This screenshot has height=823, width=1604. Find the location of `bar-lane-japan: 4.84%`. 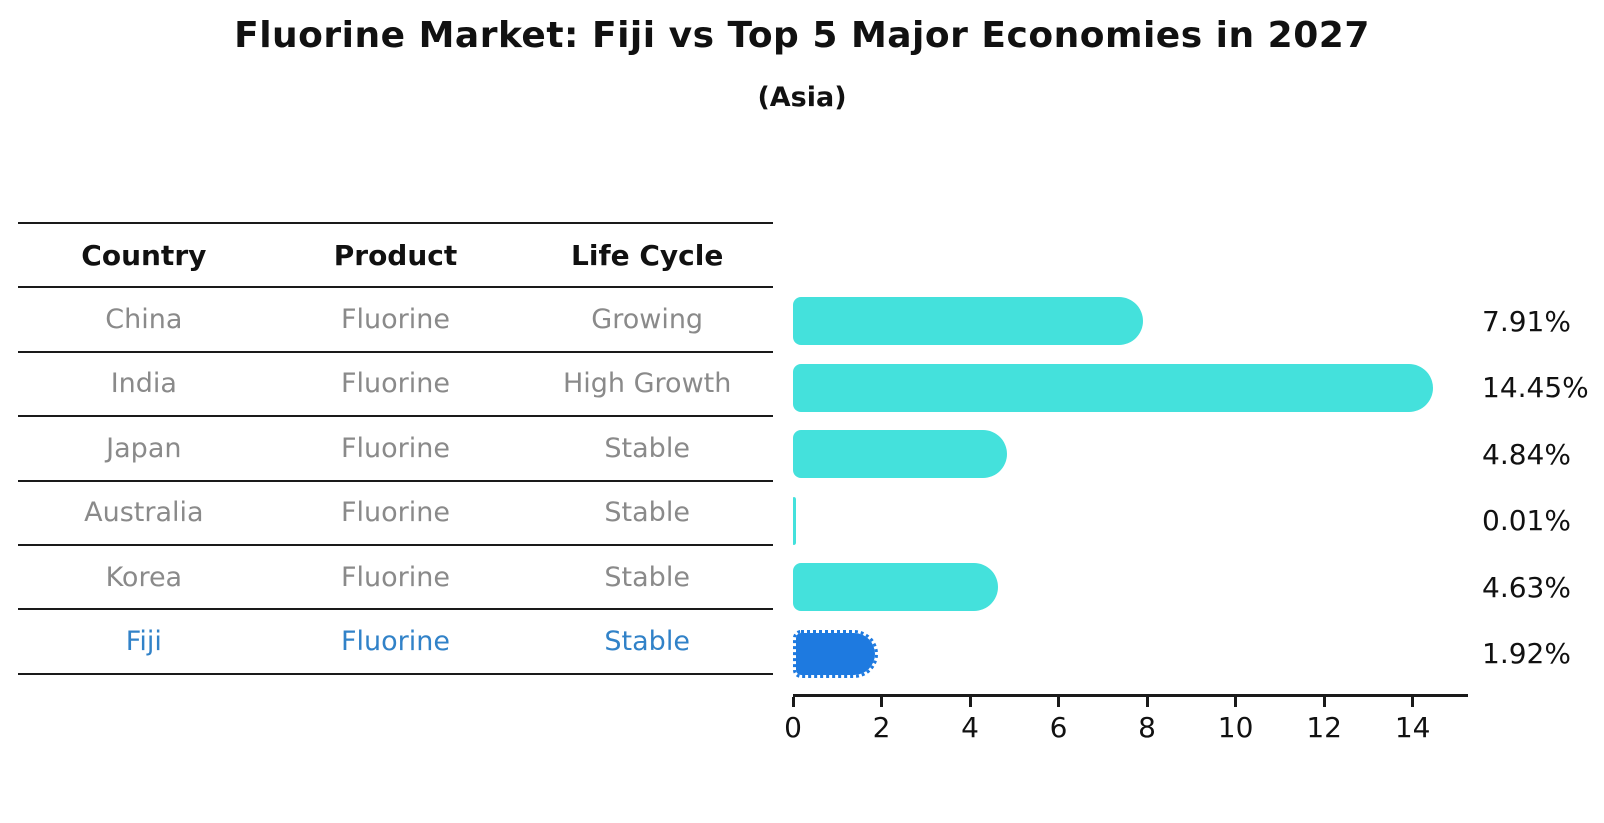

bar-lane-japan: 4.84% is located at coordinates (1182, 454).